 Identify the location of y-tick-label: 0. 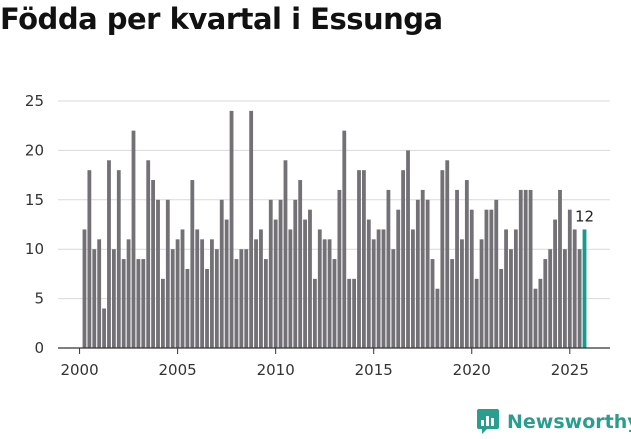
(39, 348).